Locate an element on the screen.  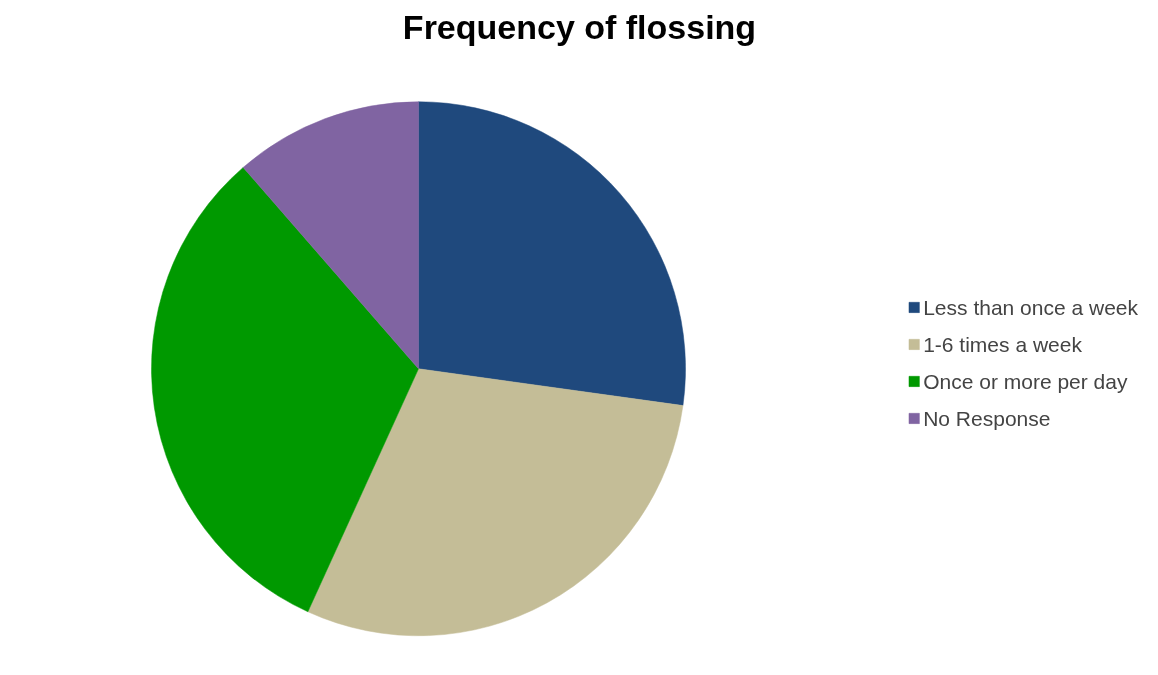
chart-title: Frequency of flossing is located at coordinates (579, 26).